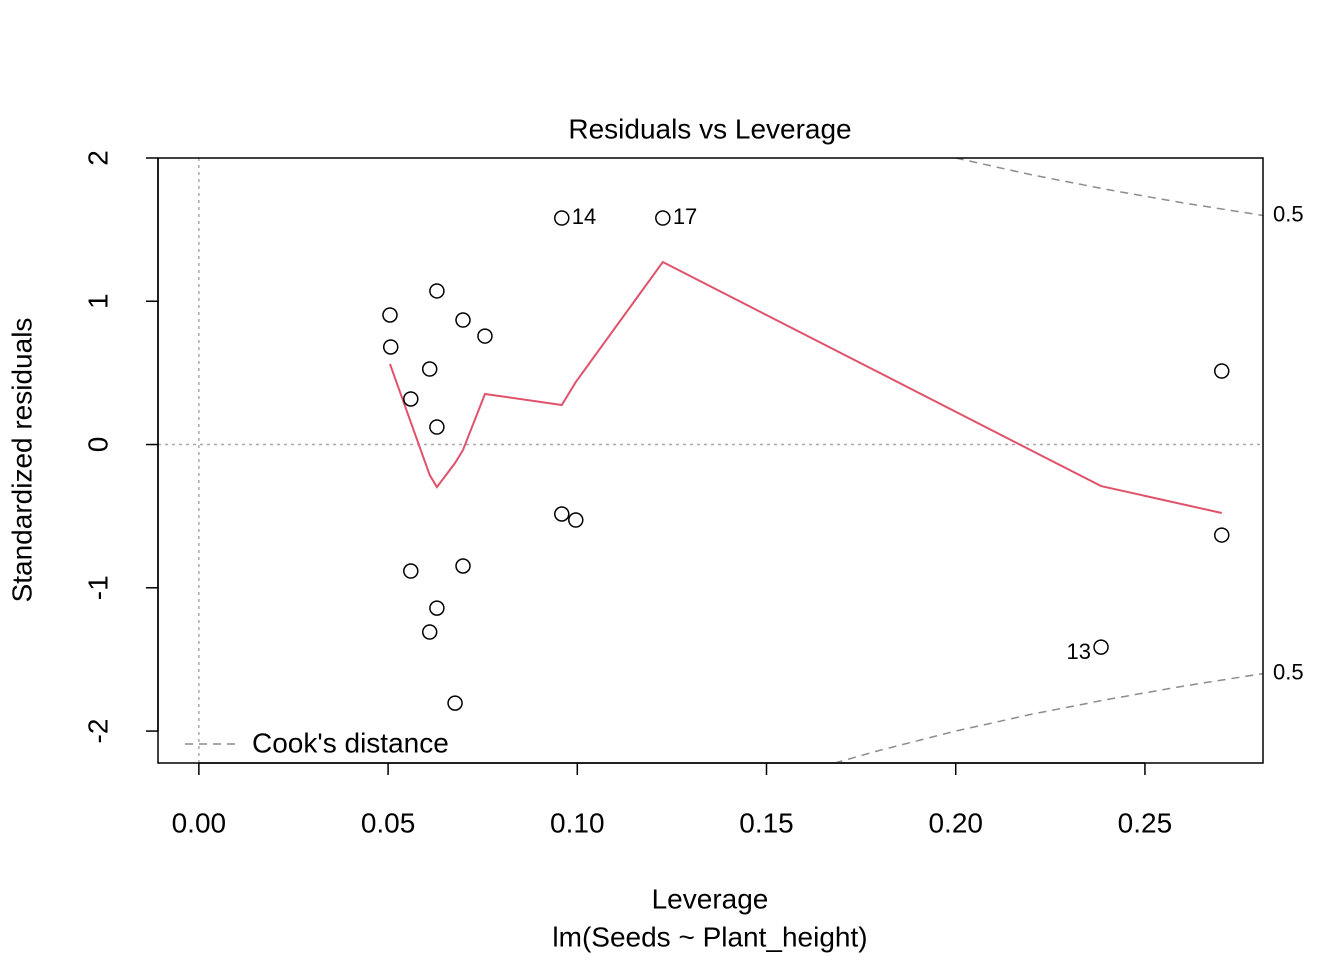  Describe the element at coordinates (97, 445) in the screenshot. I see `y-tick-label: 0` at that location.